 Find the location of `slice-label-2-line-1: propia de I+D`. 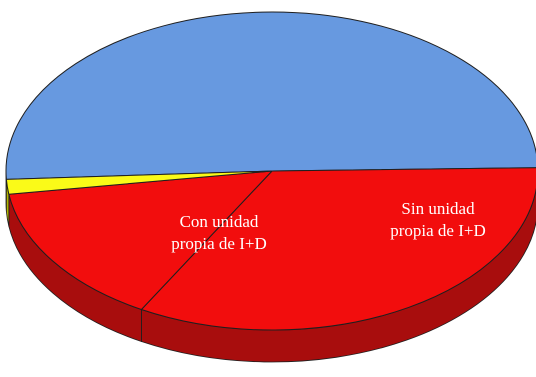

slice-label-2-line-1: propia de I+D is located at coordinates (438, 230).